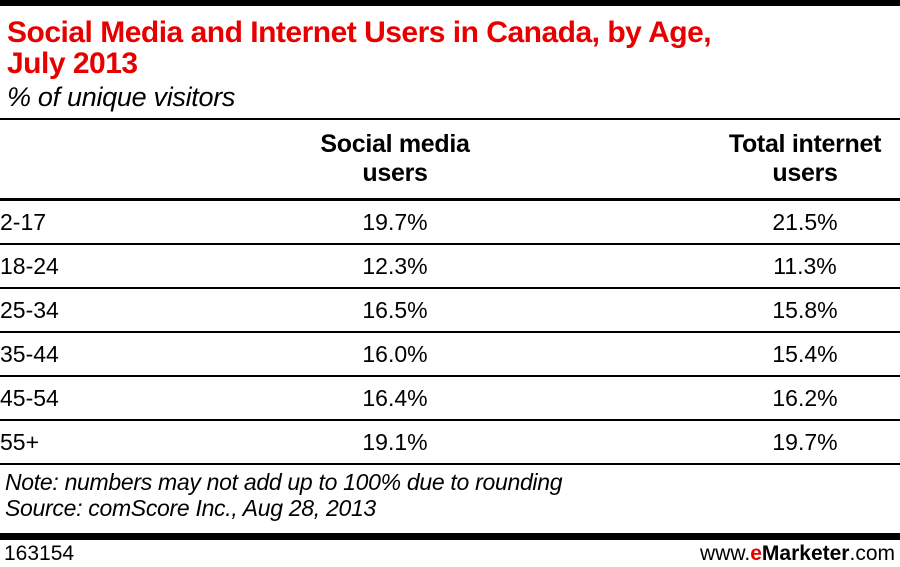 The image size is (900, 567). Describe the element at coordinates (40, 354) in the screenshot. I see `age-label: 35-44` at that location.